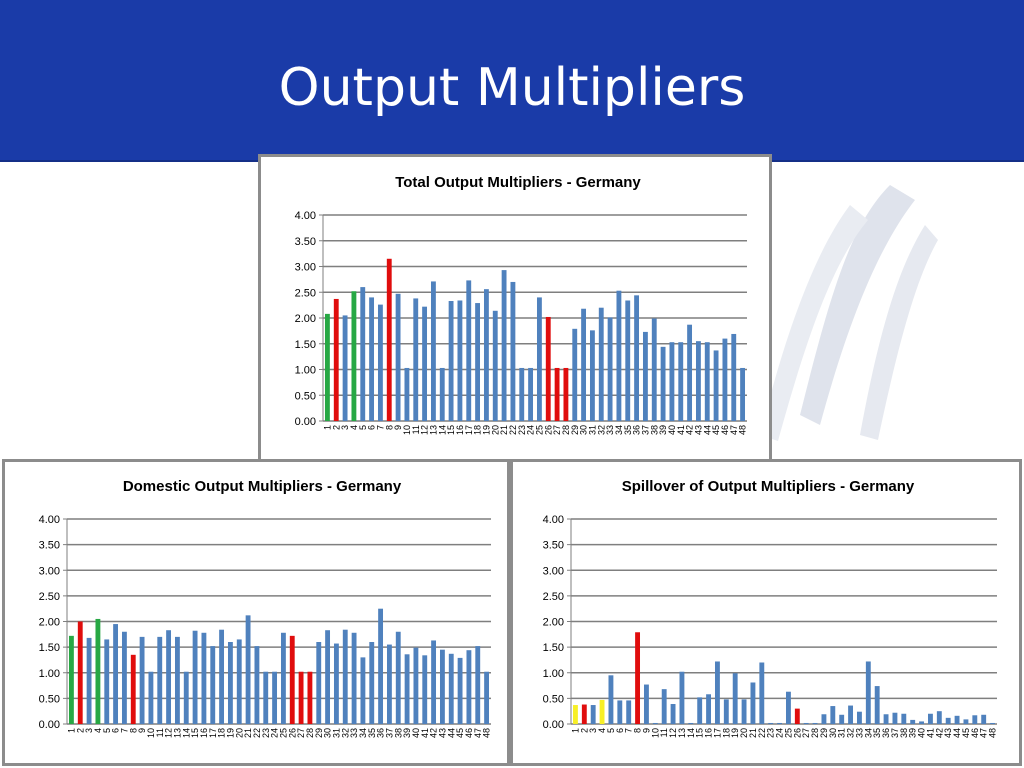  I want to click on x-tick-label: 43, so click(442, 733).